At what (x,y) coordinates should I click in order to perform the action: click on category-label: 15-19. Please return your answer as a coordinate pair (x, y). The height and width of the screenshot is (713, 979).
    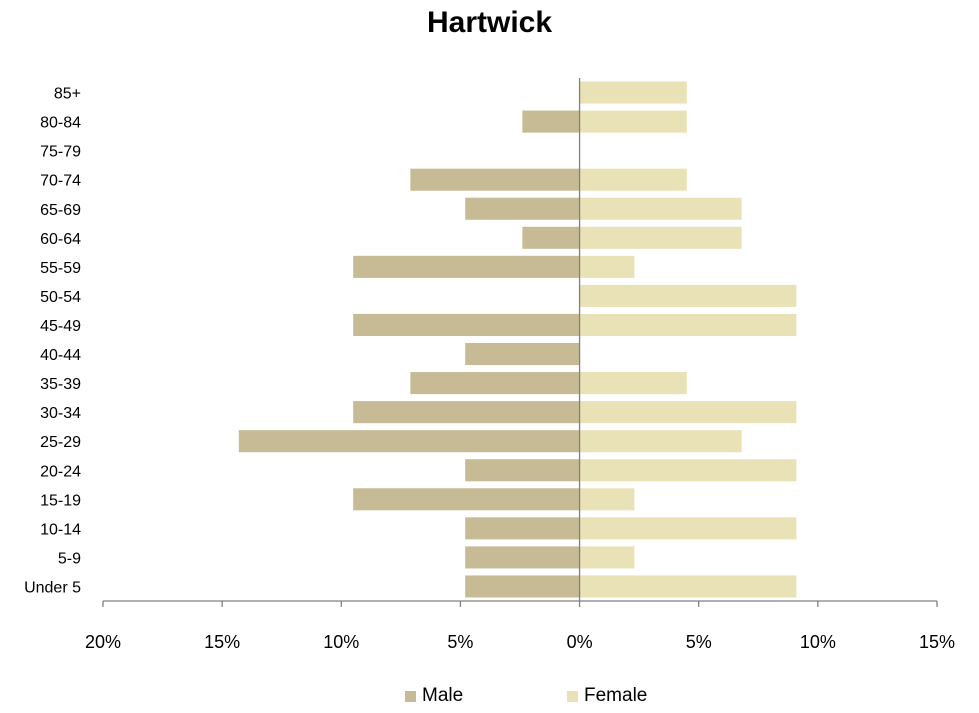
    Looking at the image, I should click on (60, 500).